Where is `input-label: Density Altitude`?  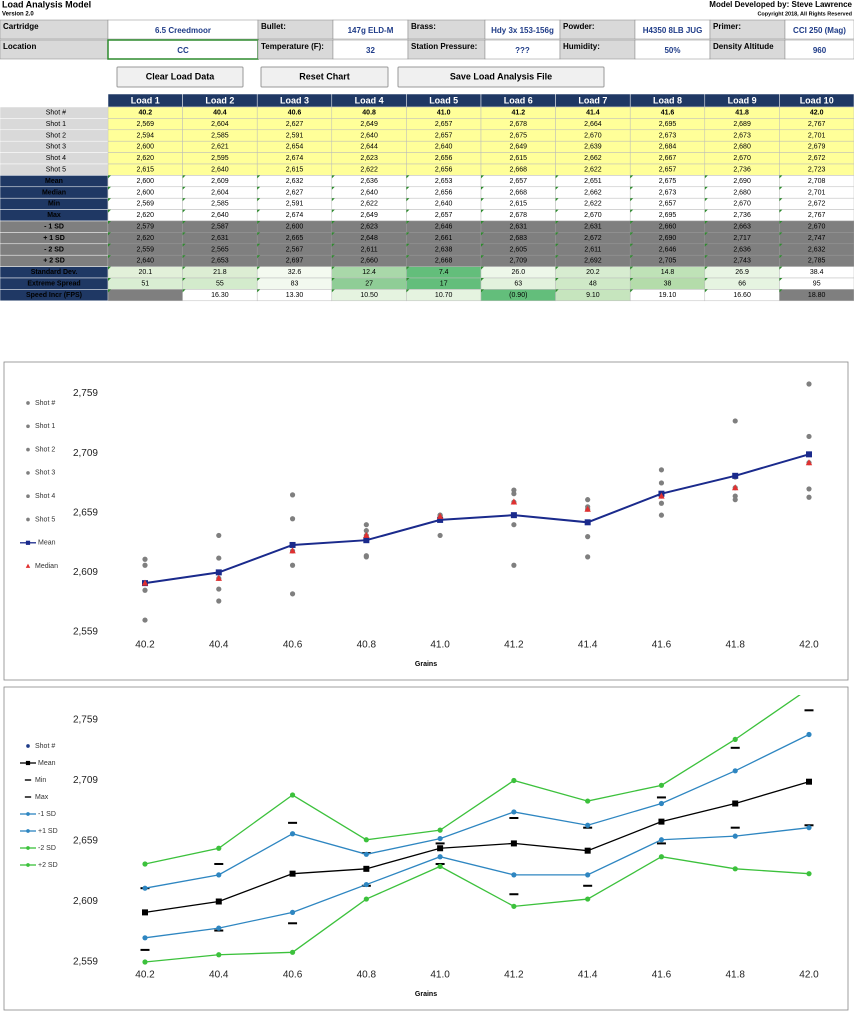
input-label: Density Altitude is located at coordinates (743, 46).